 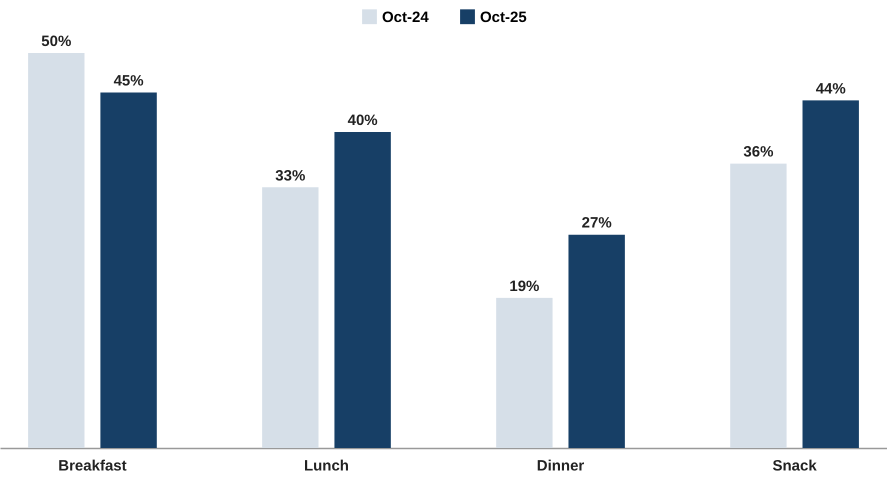 What do you see at coordinates (92, 466) in the screenshot?
I see `x-tick-label: Breakfast` at bounding box center [92, 466].